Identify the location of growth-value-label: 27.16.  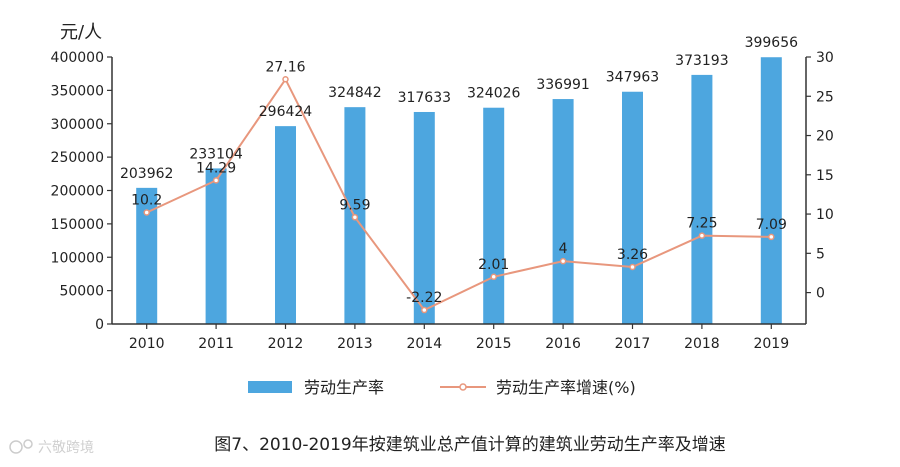
(285, 67).